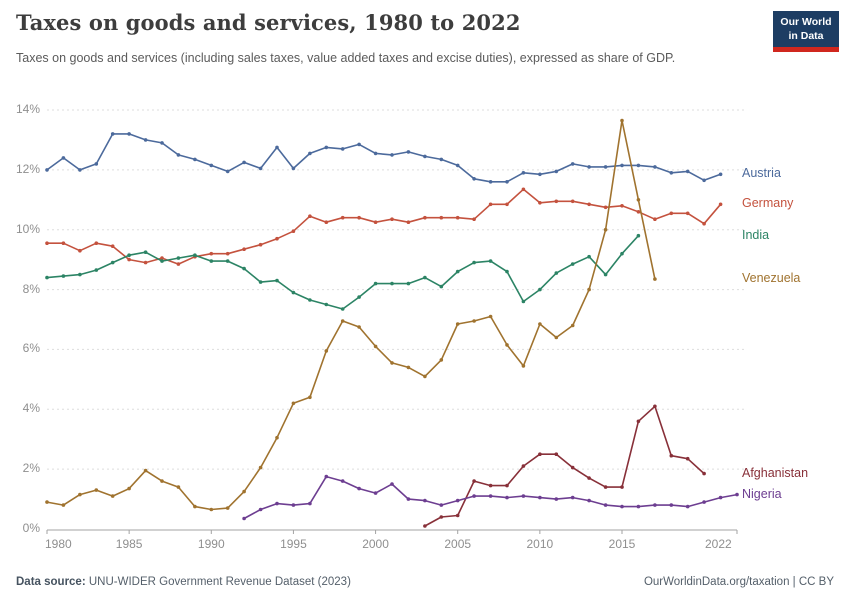  I want to click on data-point-austria-2003, so click(425, 156).